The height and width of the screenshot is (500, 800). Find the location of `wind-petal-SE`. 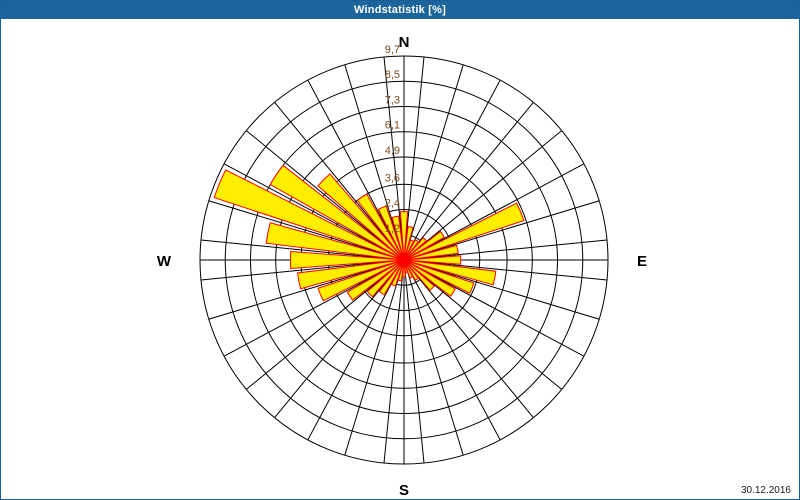

wind-petal-SE is located at coordinates (419, 275).